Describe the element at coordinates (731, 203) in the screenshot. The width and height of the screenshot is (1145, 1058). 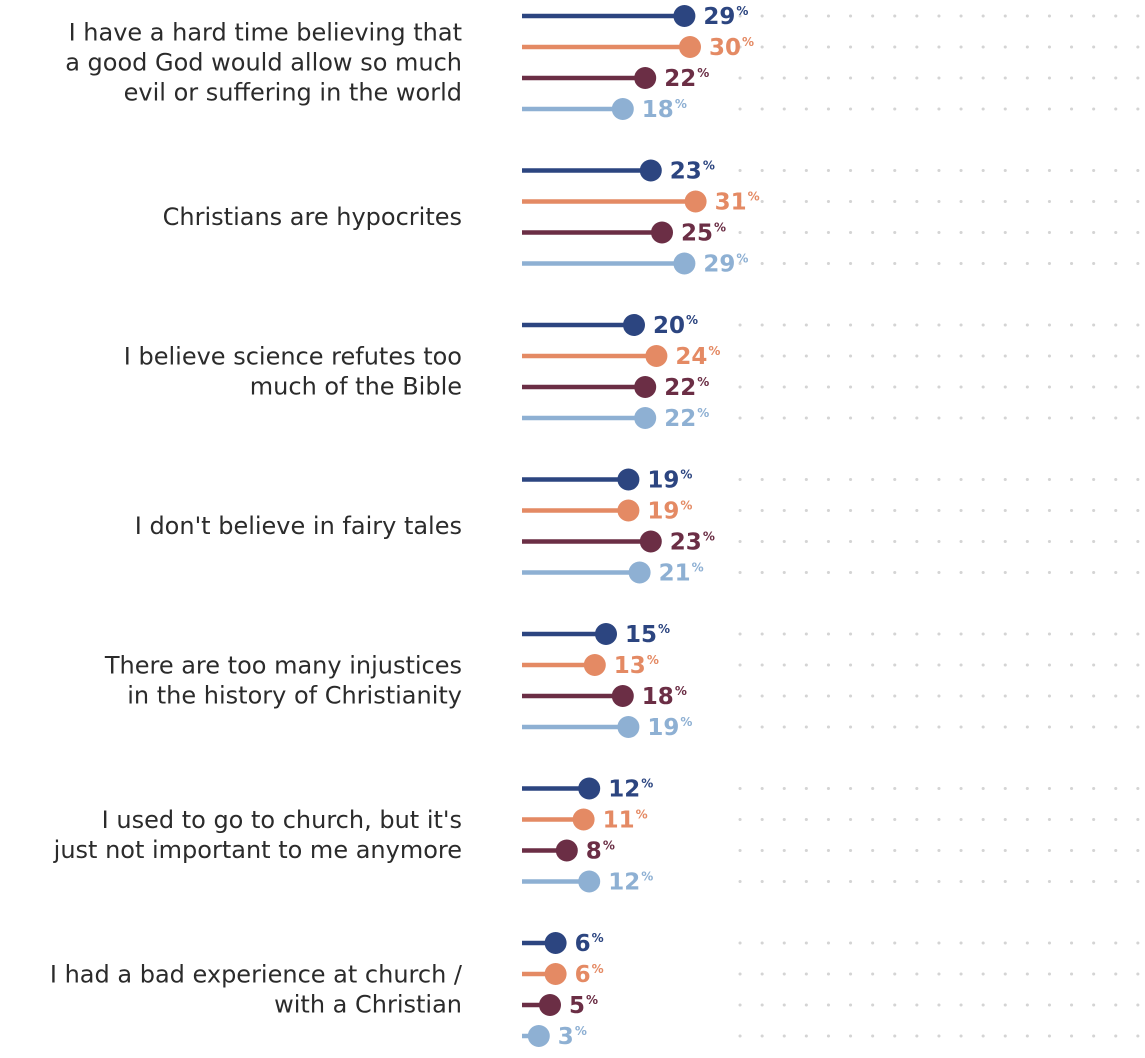
I see `value-number: 31` at that location.